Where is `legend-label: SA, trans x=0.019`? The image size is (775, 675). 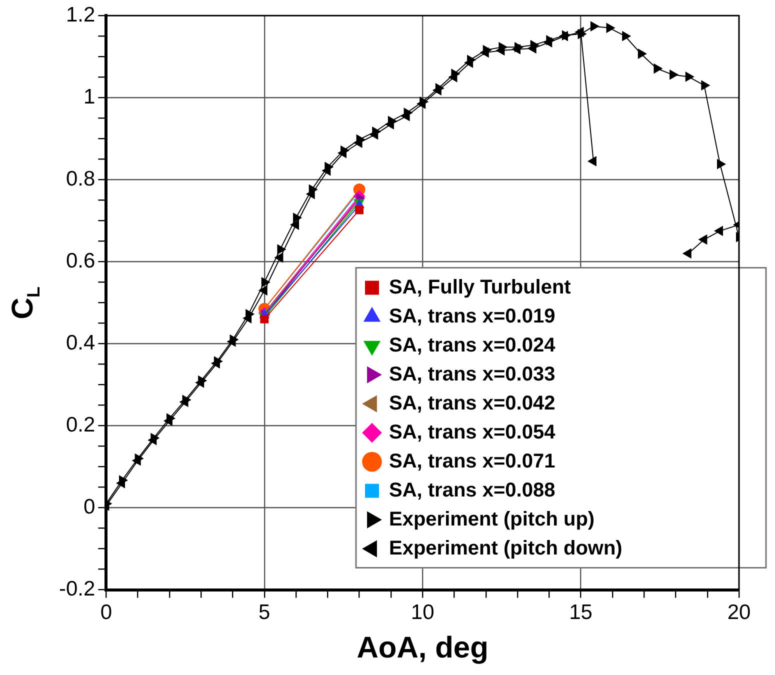 legend-label: SA, trans x=0.019 is located at coordinates (472, 316).